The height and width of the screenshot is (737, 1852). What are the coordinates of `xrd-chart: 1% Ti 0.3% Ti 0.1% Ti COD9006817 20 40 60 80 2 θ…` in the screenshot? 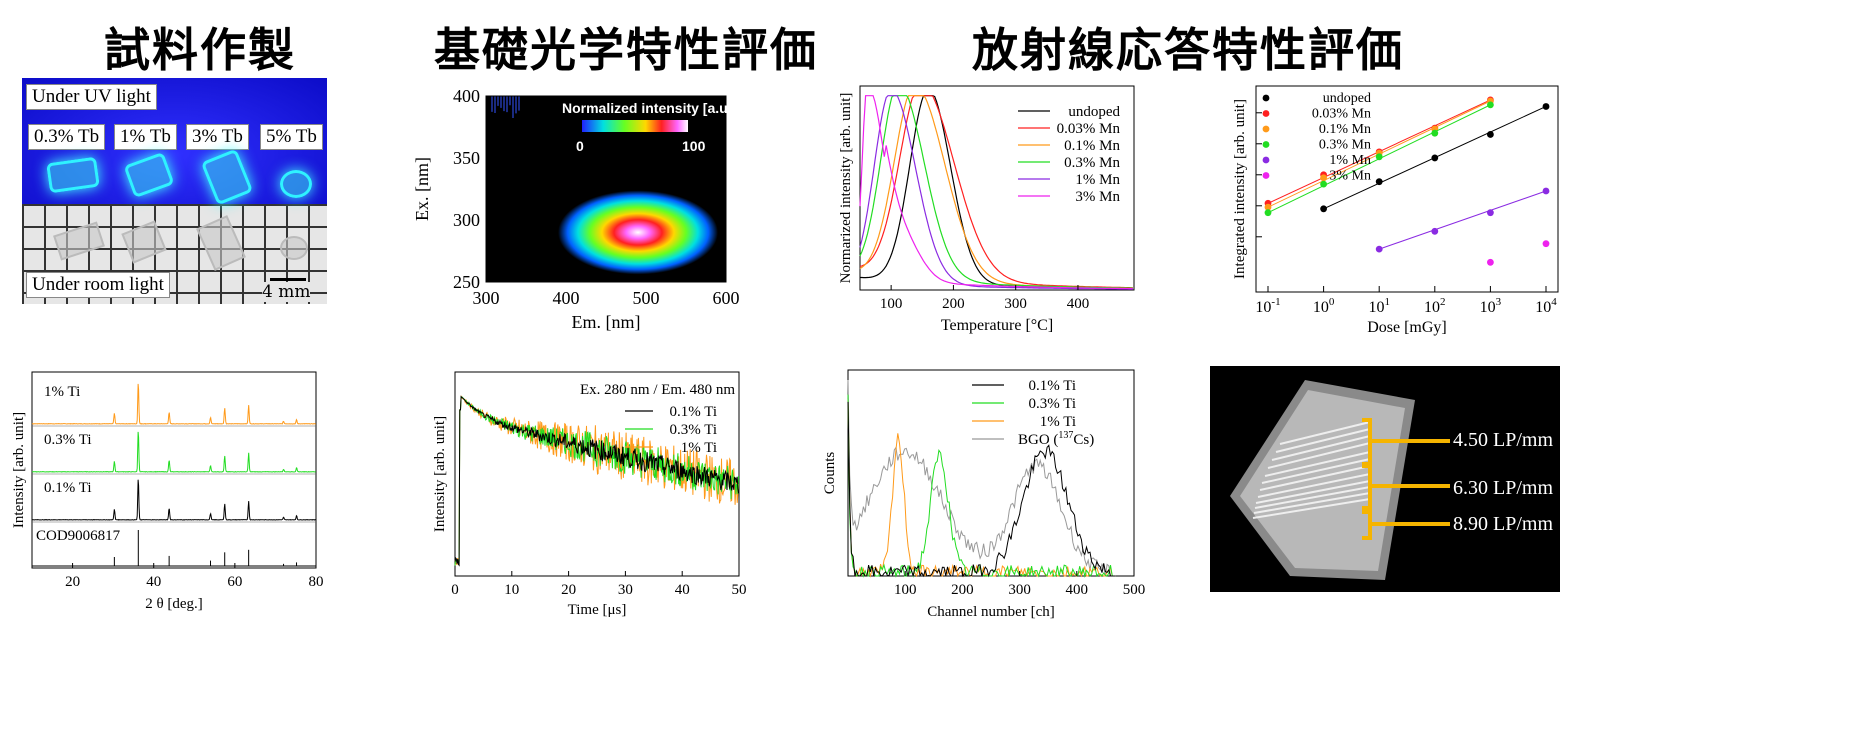 It's located at (167, 491).